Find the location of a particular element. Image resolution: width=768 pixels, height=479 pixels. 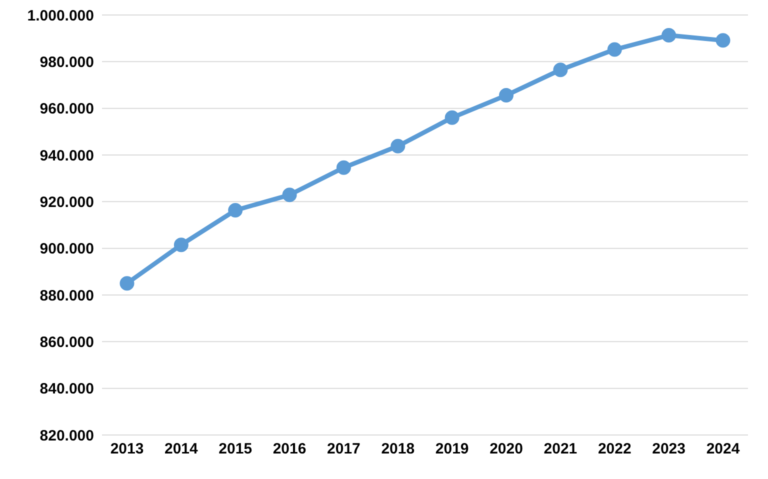

x-tick-label: 2022 is located at coordinates (615, 449).